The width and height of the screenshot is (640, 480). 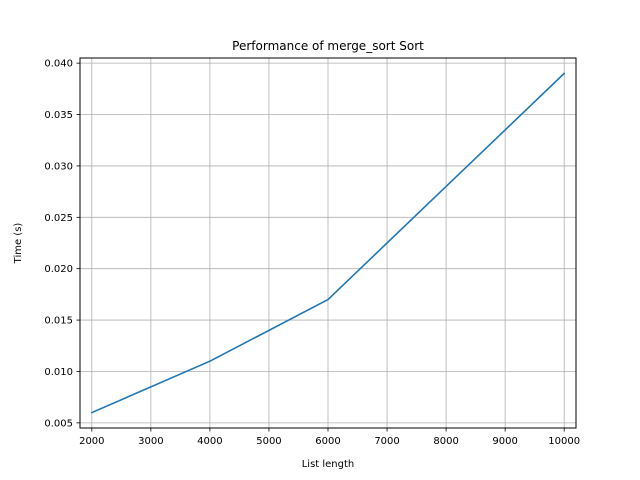 I want to click on x-tick-label: 8000, so click(x=445, y=441).